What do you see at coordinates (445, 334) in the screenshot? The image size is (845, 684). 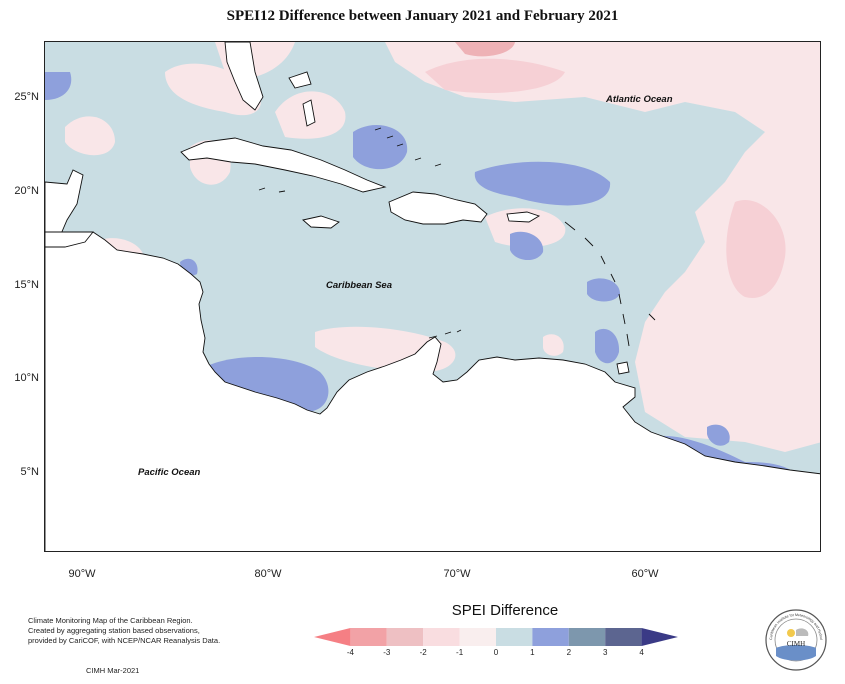 I see `abc-islands` at bounding box center [445, 334].